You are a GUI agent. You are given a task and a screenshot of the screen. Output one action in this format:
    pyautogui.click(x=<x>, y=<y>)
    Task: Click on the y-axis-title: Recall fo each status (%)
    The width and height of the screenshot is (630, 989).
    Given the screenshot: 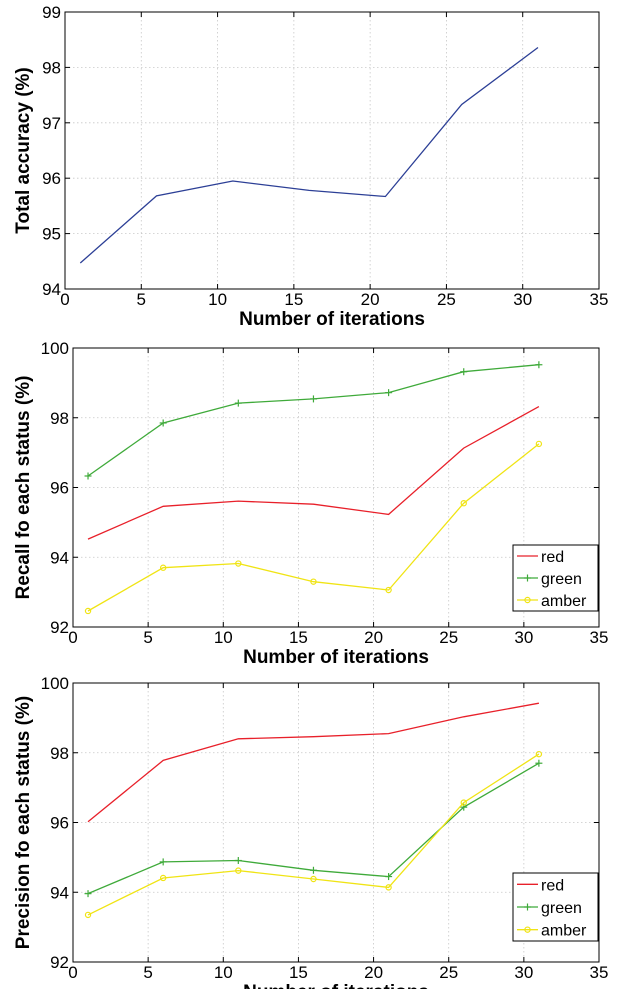 What is the action you would take?
    pyautogui.click(x=23, y=488)
    